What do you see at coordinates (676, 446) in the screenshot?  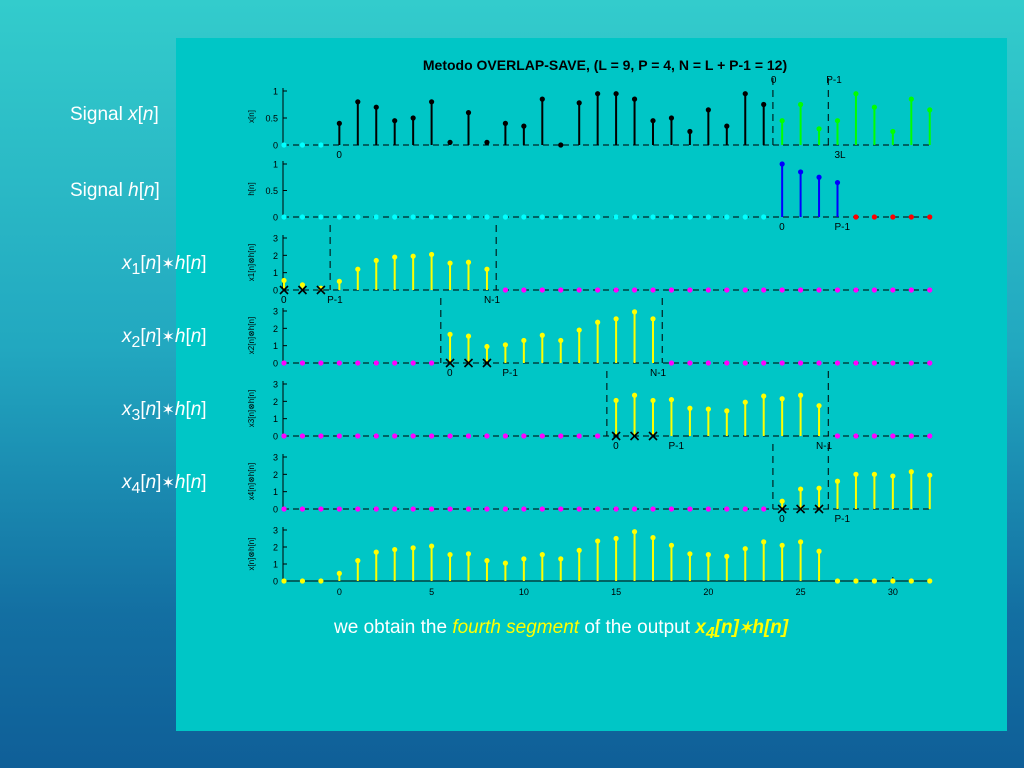 I see `under-label: P-1` at bounding box center [676, 446].